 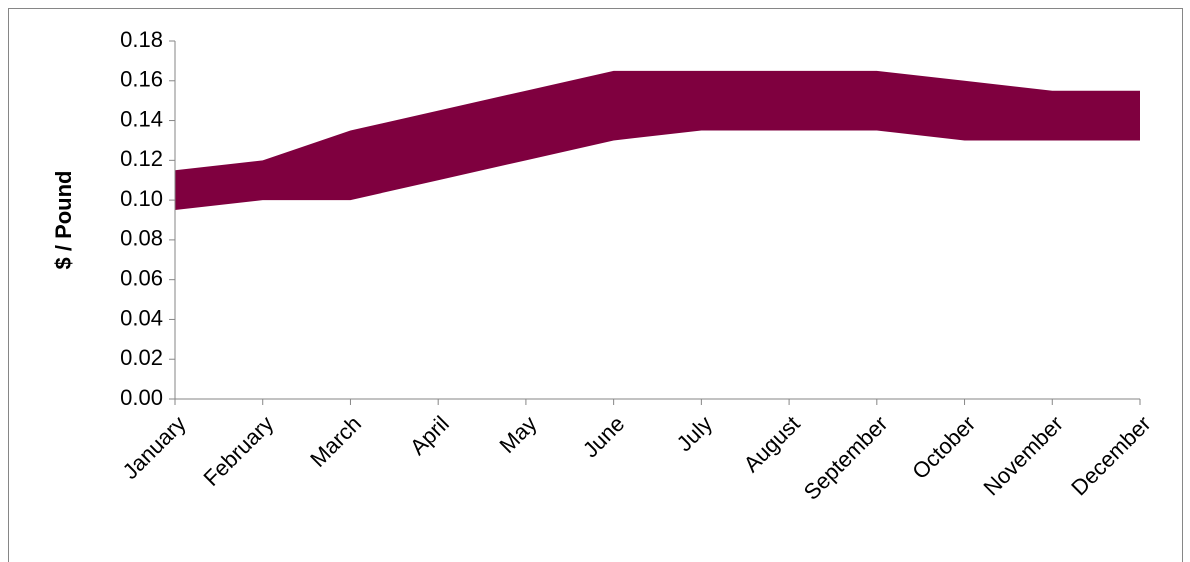 I want to click on x-tick-label: May, so click(x=517, y=434).